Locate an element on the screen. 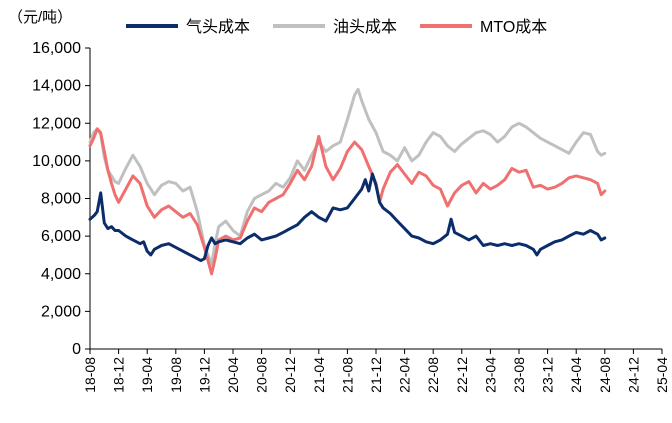 The image size is (672, 423). x-tick-label: 23-04 is located at coordinates (490, 375).